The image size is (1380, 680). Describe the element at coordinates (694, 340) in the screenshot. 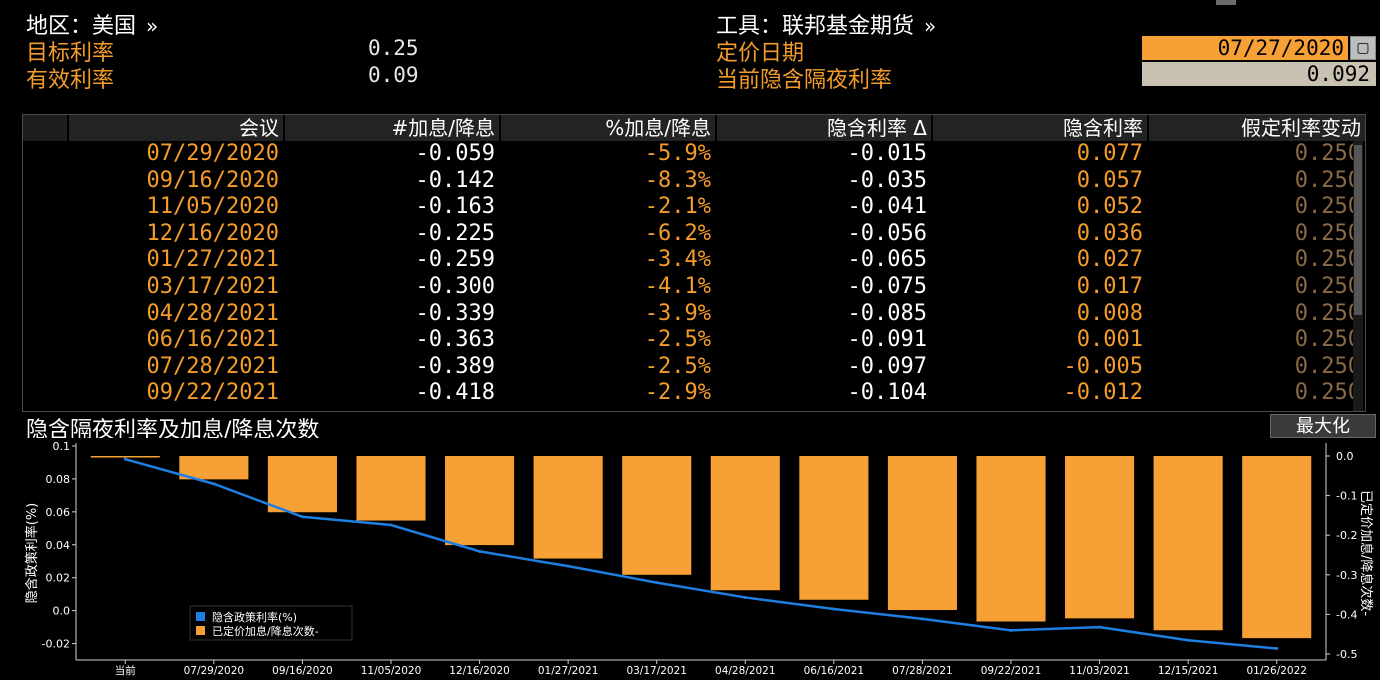

I see `table-row: 06/16/2021 -0.363 -2.5% -0.091 0.001 0.250` at that location.